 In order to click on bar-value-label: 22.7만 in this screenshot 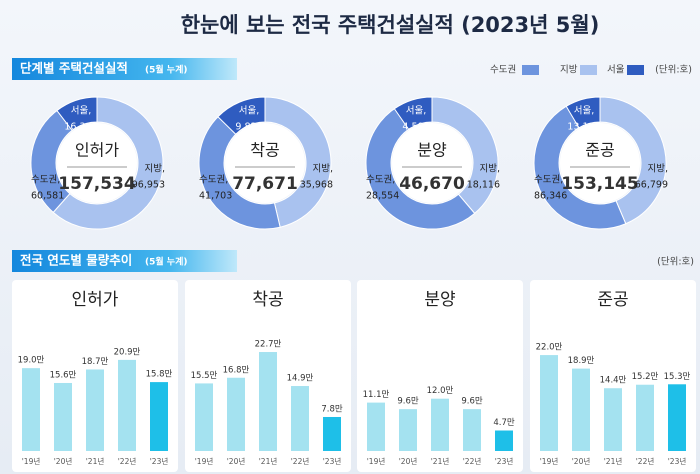, I will do `click(268, 345)`.